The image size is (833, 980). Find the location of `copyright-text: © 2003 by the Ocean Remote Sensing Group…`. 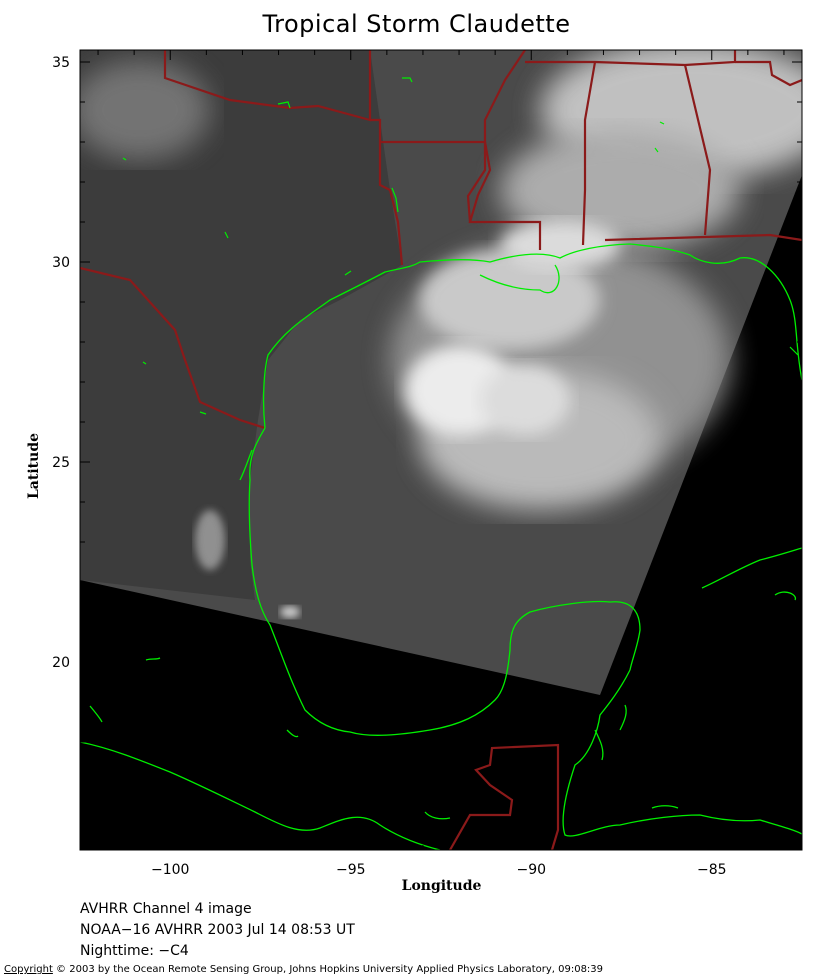

copyright-text: © 2003 by the Ocean Remote Sensing Group… is located at coordinates (328, 969).